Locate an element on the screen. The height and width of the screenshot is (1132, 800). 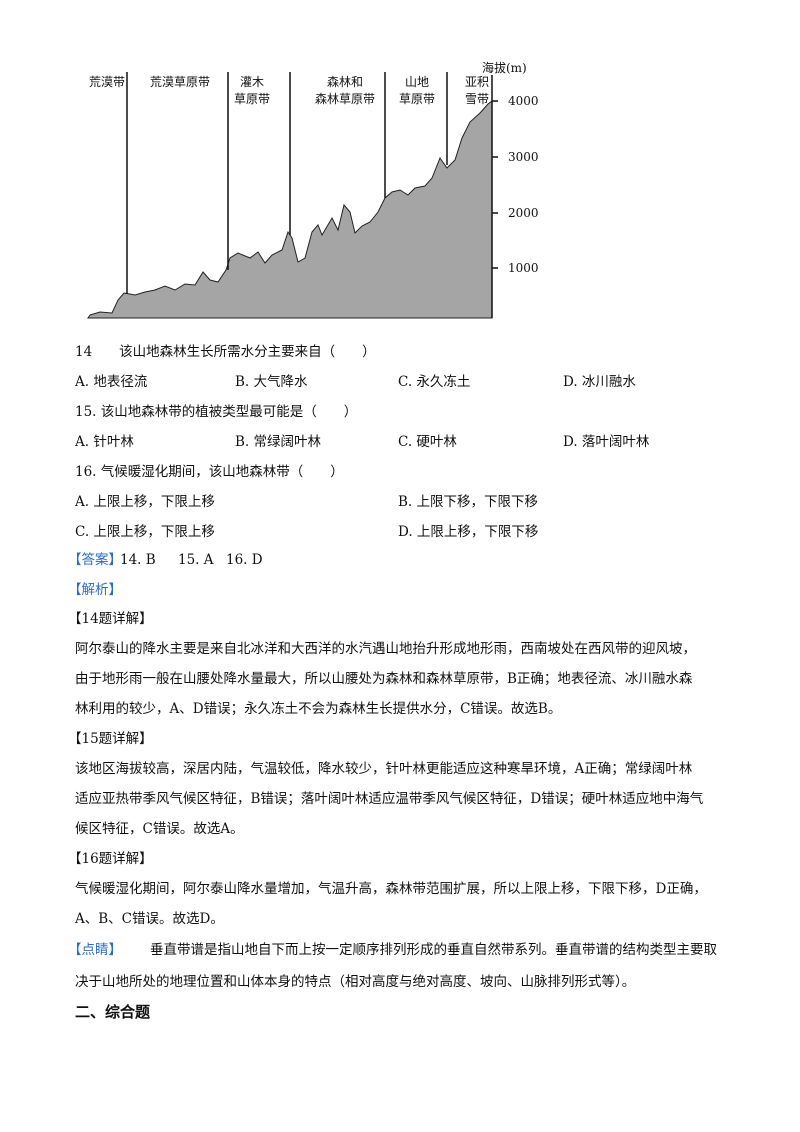
tick-label: 2000 is located at coordinates (523, 213).